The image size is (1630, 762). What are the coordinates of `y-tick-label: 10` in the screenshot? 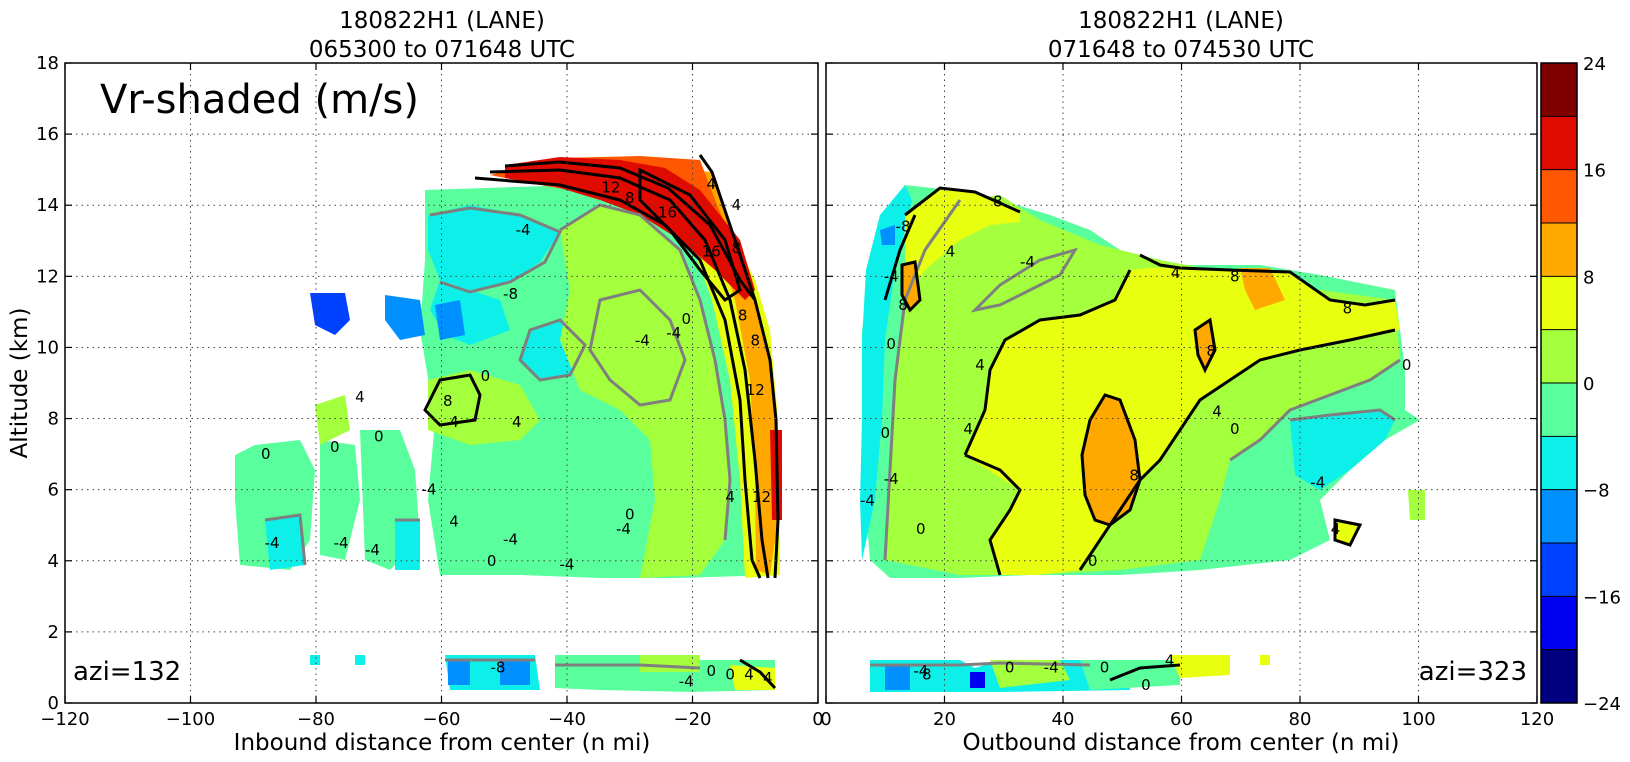 It's located at (47, 347).